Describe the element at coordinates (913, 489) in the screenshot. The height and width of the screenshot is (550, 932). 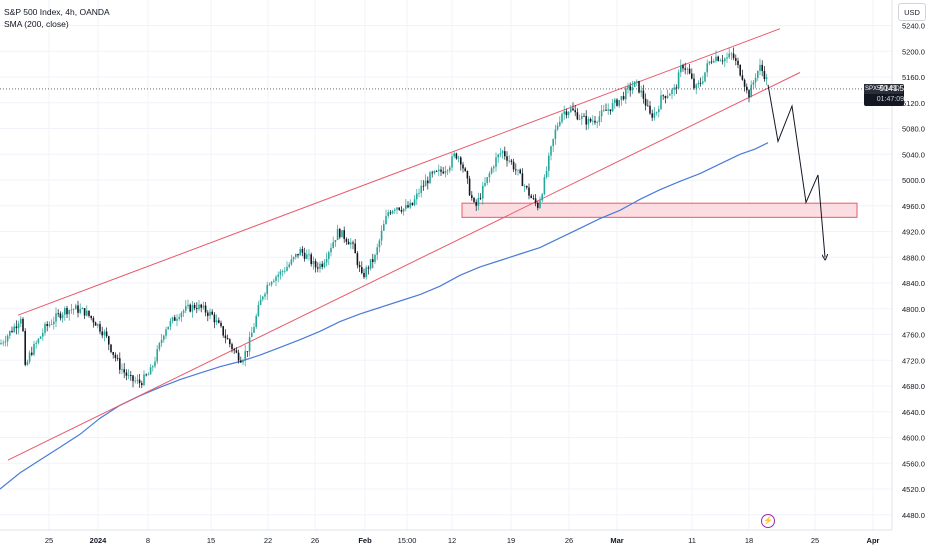
I see `price-tick-label: 4520.0` at that location.